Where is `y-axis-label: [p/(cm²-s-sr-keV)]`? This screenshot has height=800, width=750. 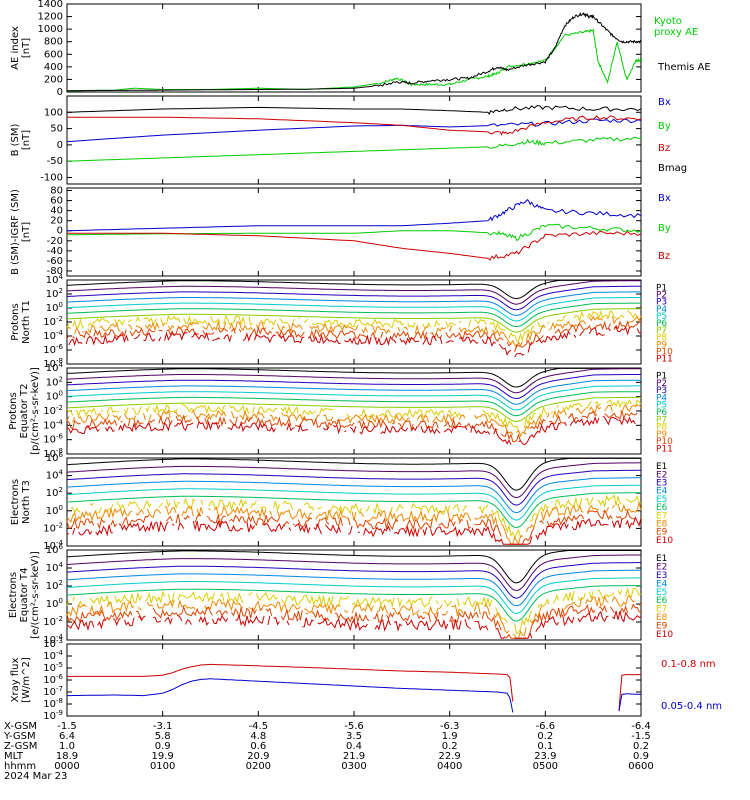
y-axis-label: [p/(cm²-s-sr-keV)] is located at coordinates (35, 411).